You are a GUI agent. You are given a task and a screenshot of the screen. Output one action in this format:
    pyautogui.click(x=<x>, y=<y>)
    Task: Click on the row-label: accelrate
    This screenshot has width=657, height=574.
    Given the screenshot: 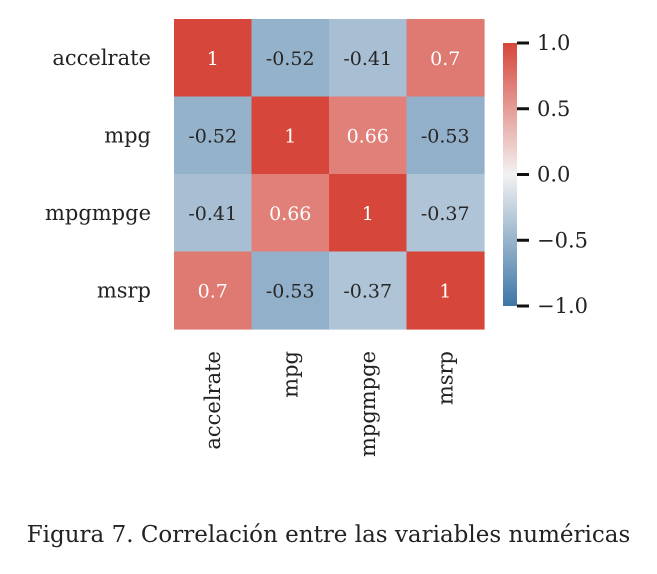 What is the action you would take?
    pyautogui.click(x=101, y=58)
    